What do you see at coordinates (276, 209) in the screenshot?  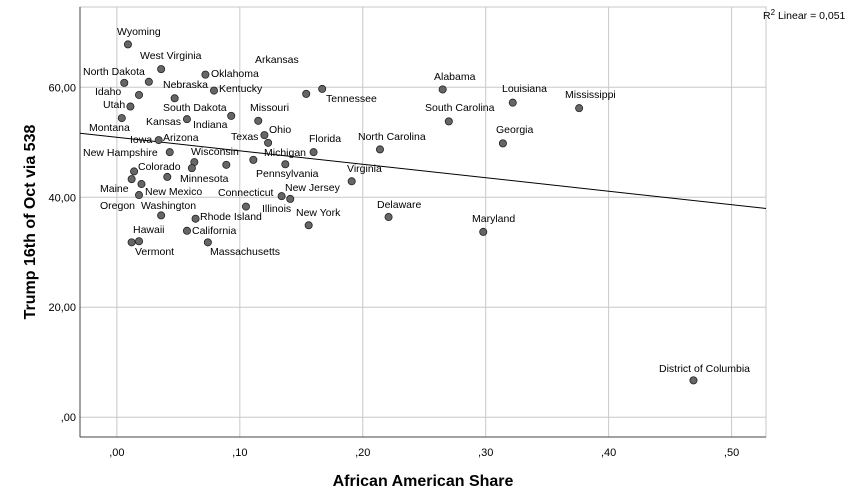 I see `point-label: Illinois` at bounding box center [276, 209].